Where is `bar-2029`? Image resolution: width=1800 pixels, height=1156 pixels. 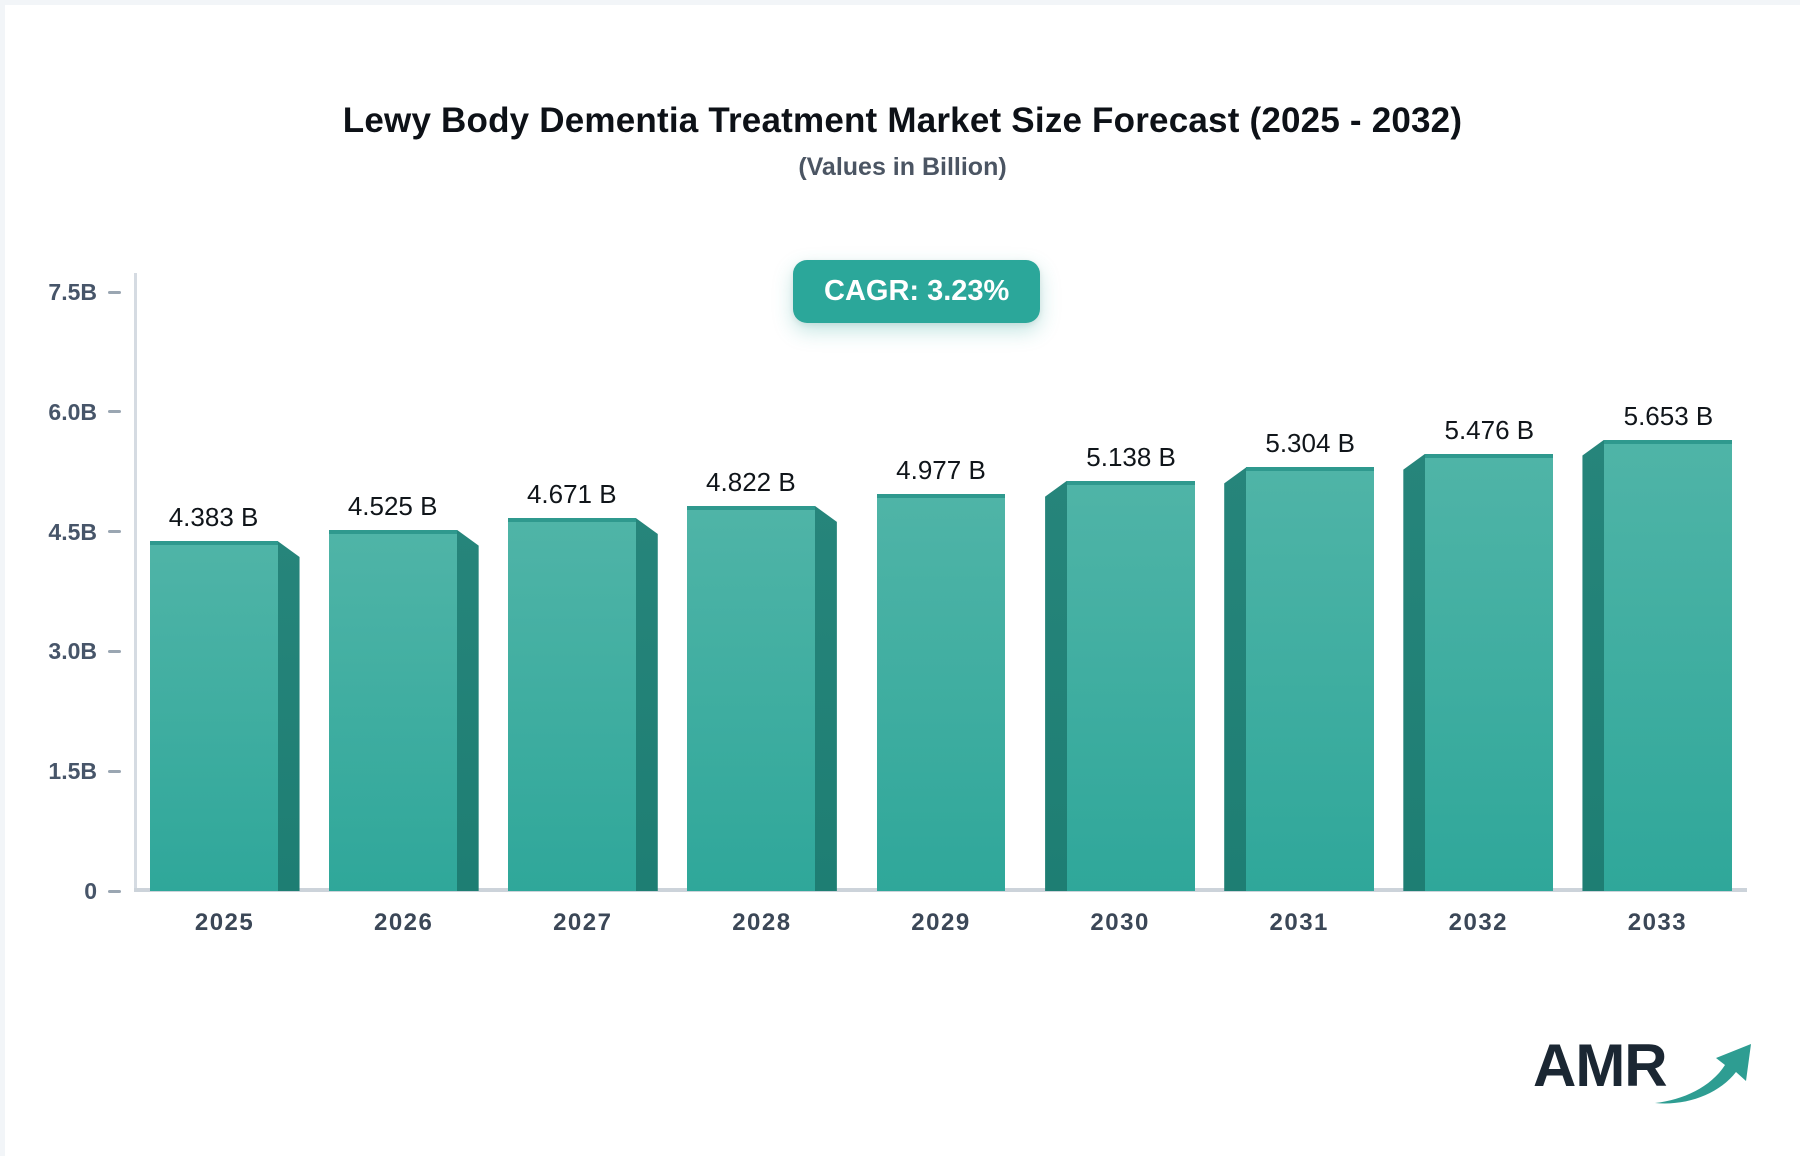 bar-2029 is located at coordinates (940, 692).